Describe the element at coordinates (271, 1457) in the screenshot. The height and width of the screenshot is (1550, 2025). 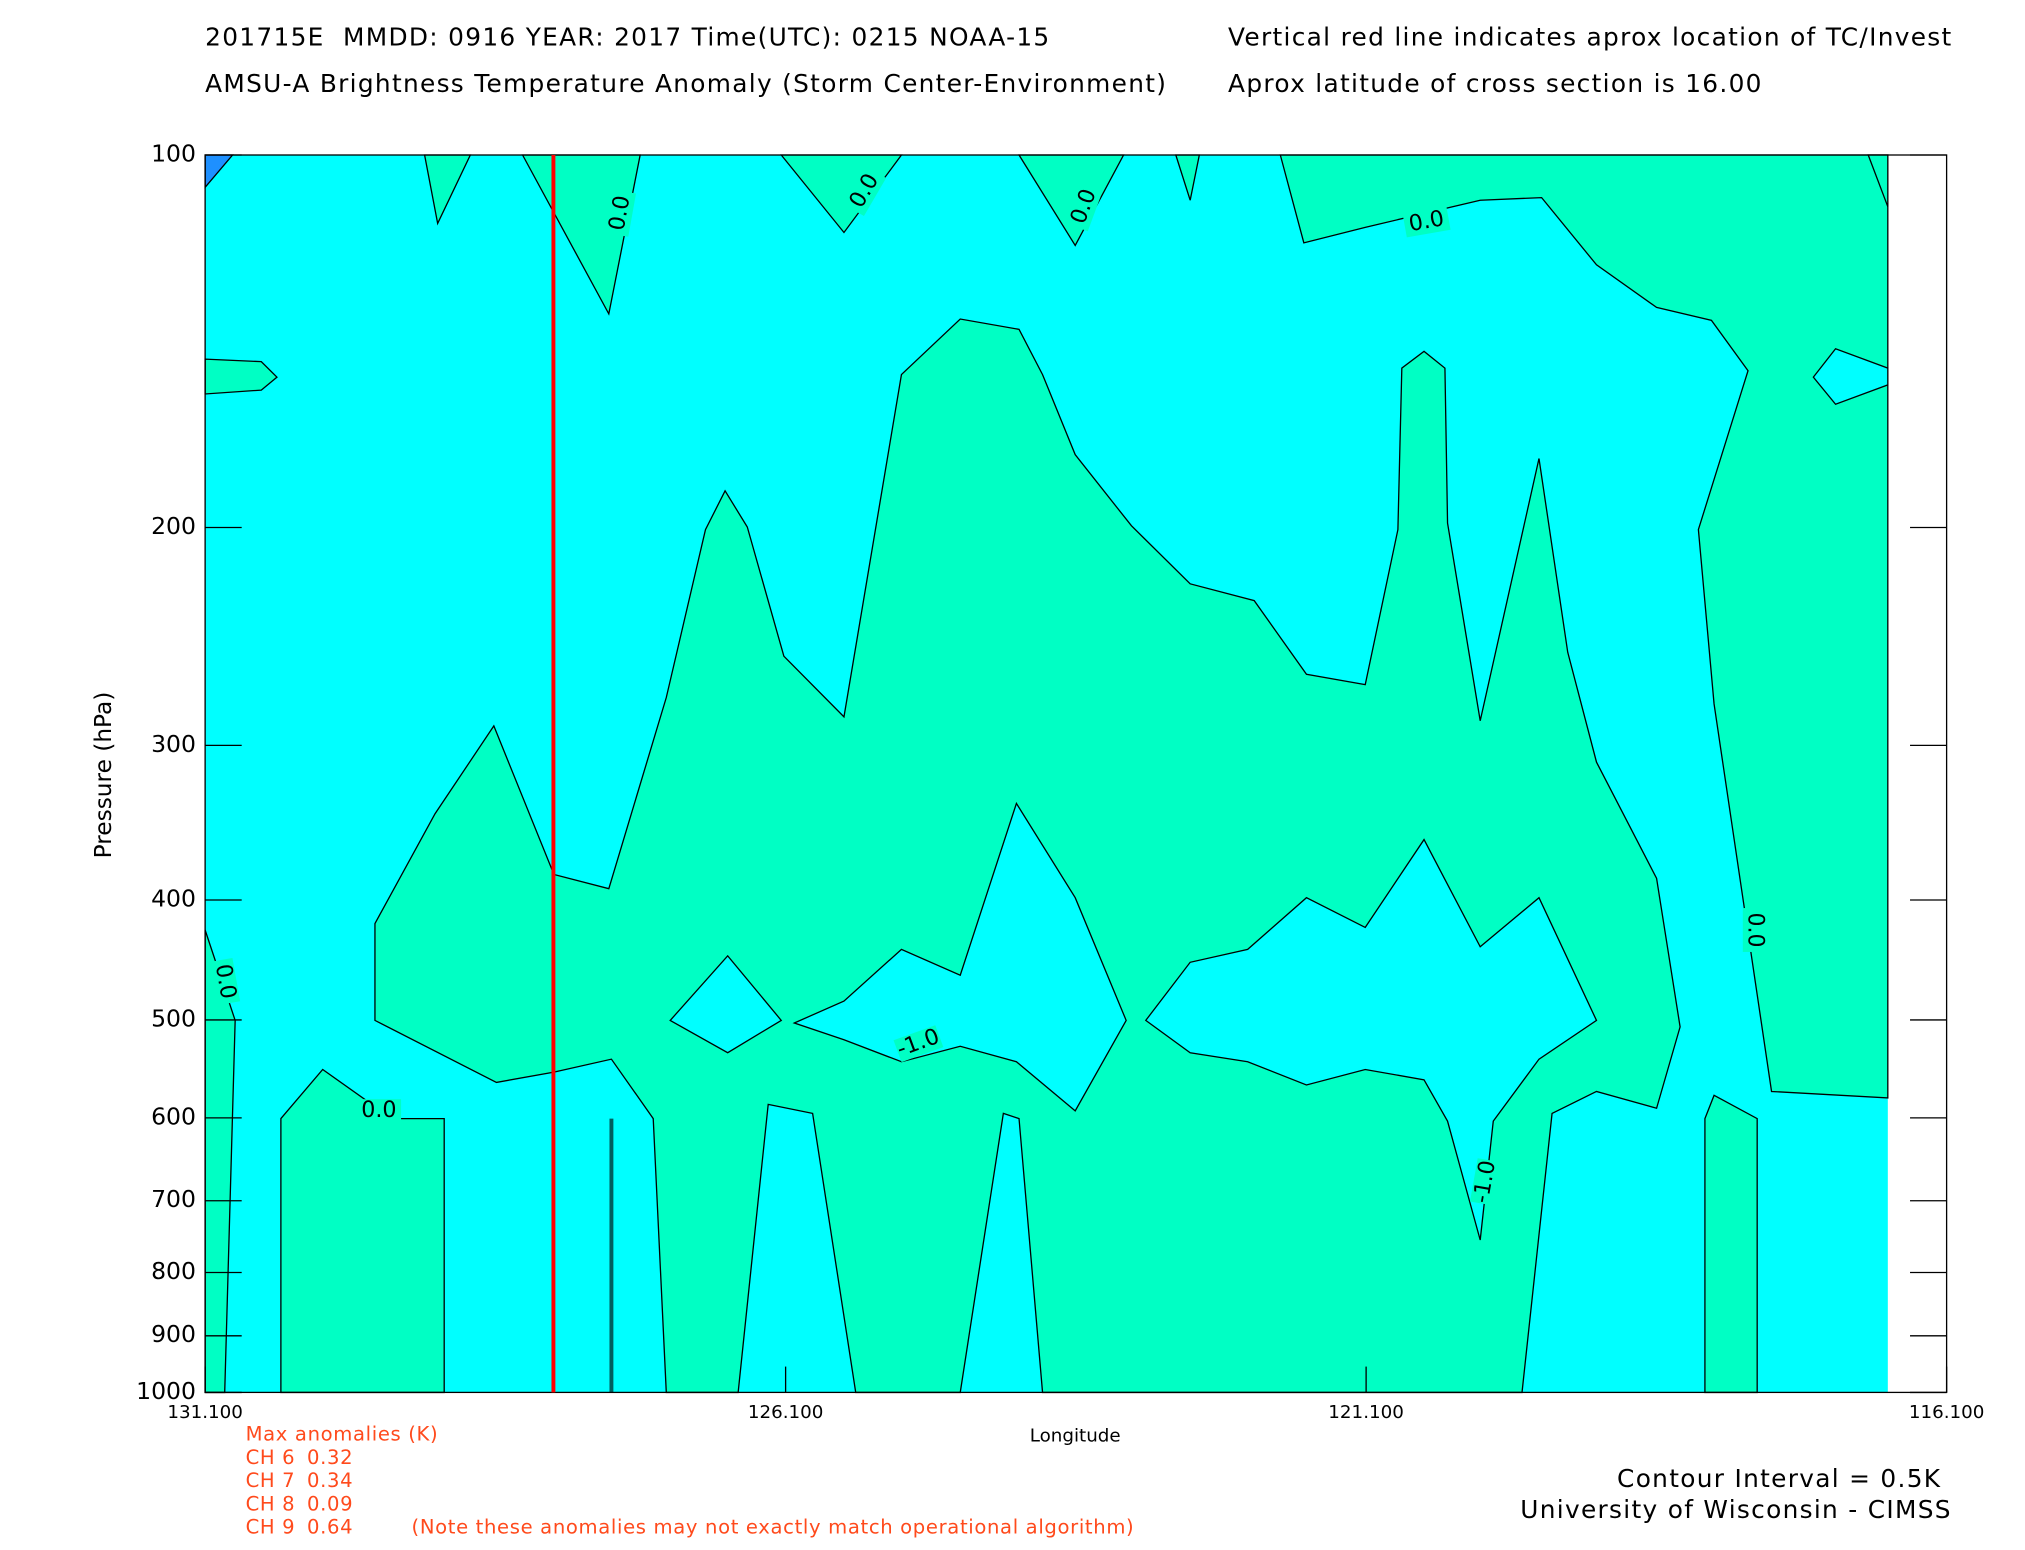
I see `anomaly-channel: CH 6` at that location.